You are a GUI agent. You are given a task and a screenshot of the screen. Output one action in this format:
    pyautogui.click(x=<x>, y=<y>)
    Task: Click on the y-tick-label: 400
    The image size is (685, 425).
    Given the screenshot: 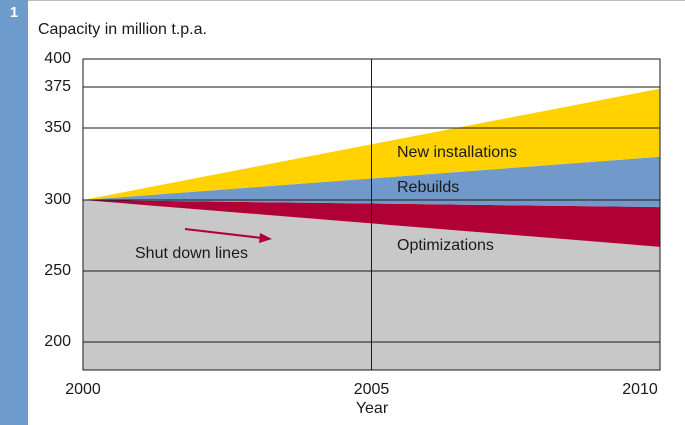 What is the action you would take?
    pyautogui.click(x=57, y=58)
    